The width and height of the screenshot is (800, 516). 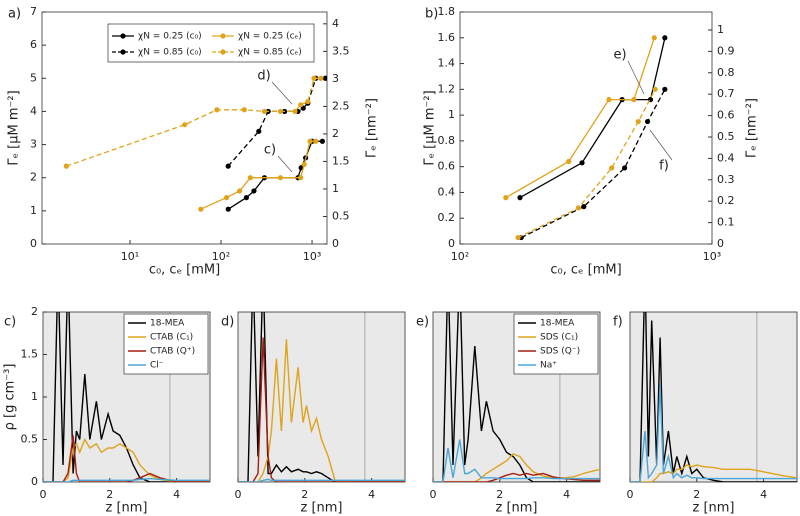 What do you see at coordinates (33, 77) in the screenshot?
I see `y-tick-label: 5` at bounding box center [33, 77].